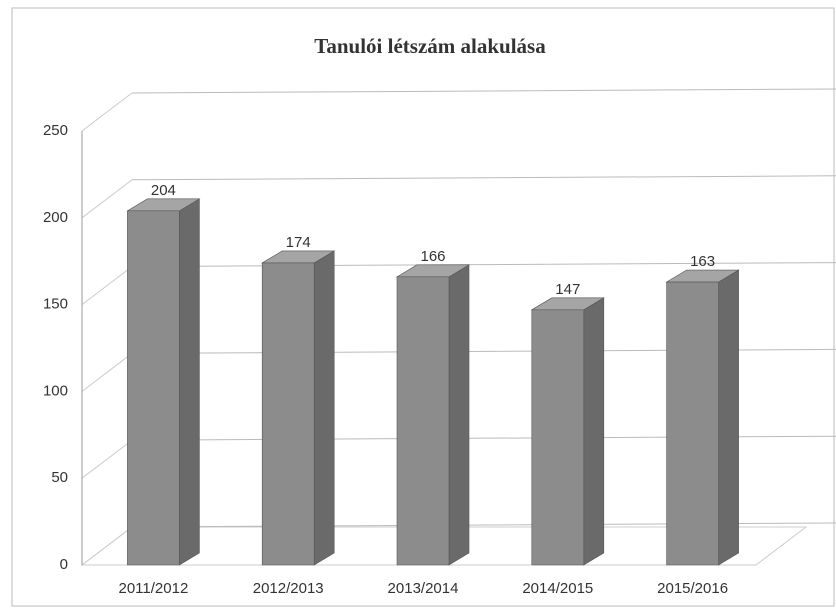 The image size is (836, 609). I want to click on y-tick-label: 200, so click(55, 217).